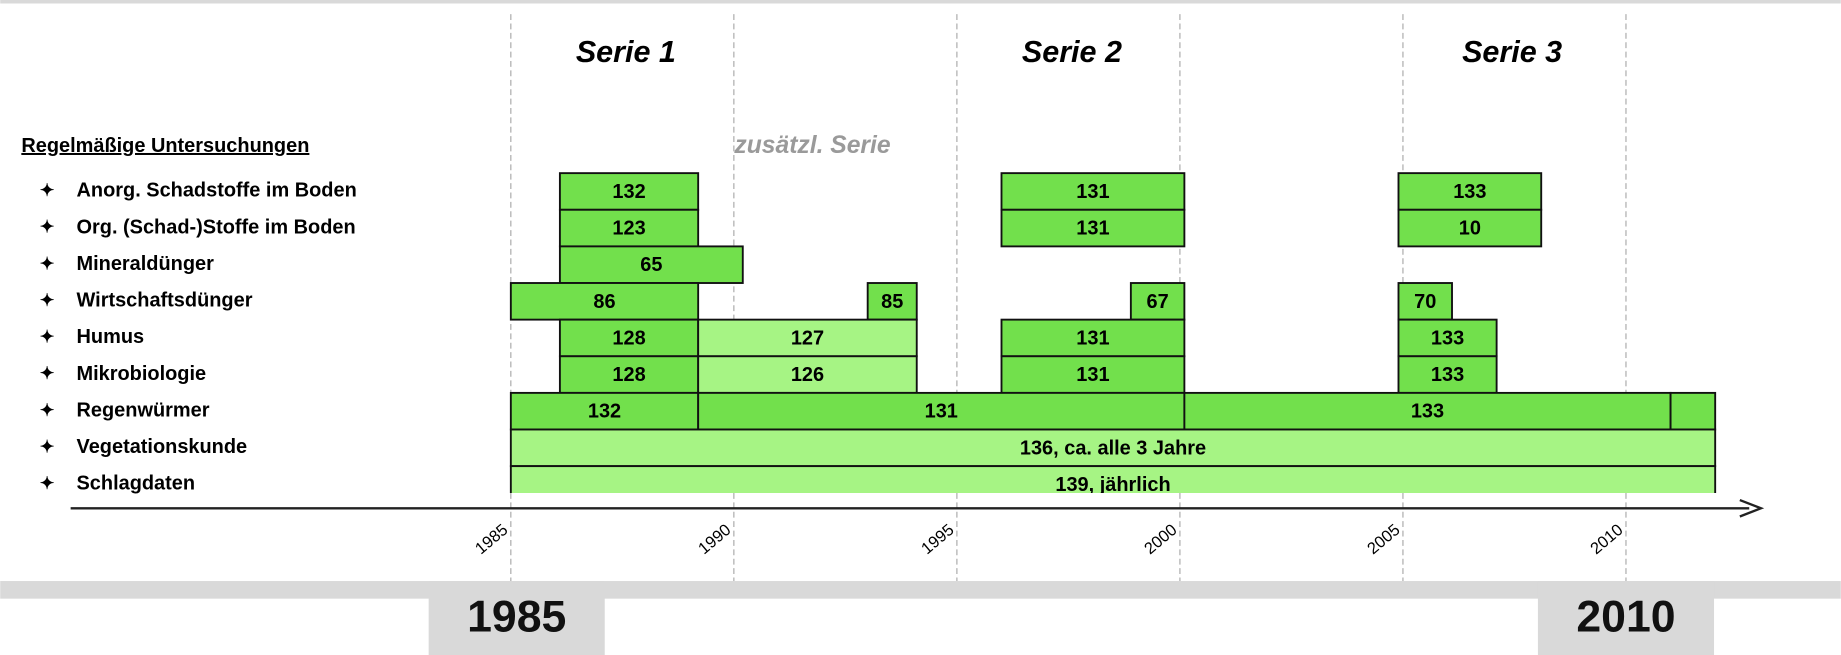 The image size is (1841, 655). Describe the element at coordinates (1112, 485) in the screenshot. I see `bar-label: 139, jährlich` at that location.